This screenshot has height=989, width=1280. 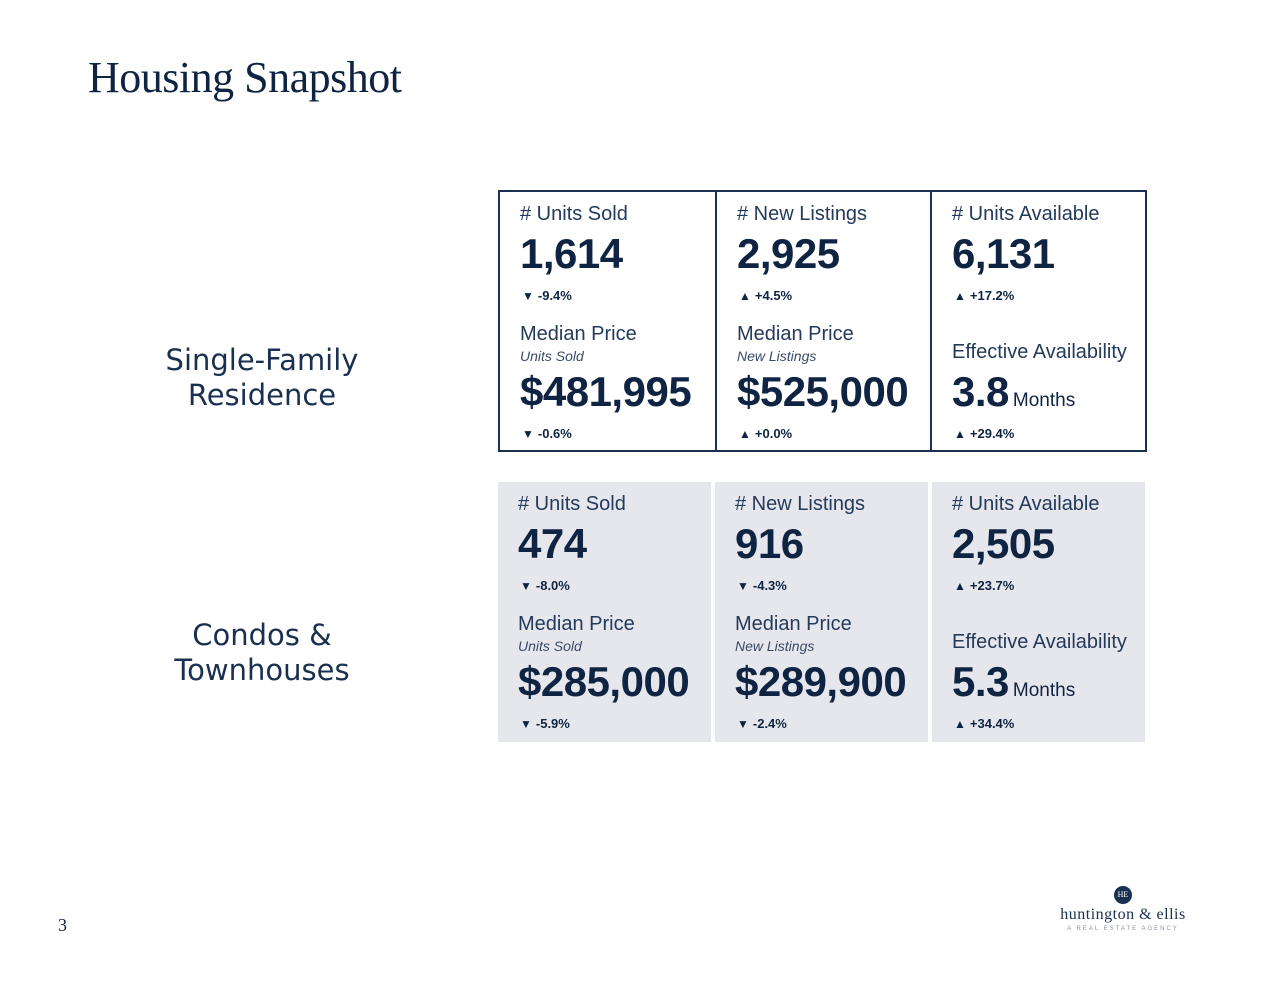 What do you see at coordinates (992, 723) in the screenshot?
I see `stat-change-2-value: +34.4%` at bounding box center [992, 723].